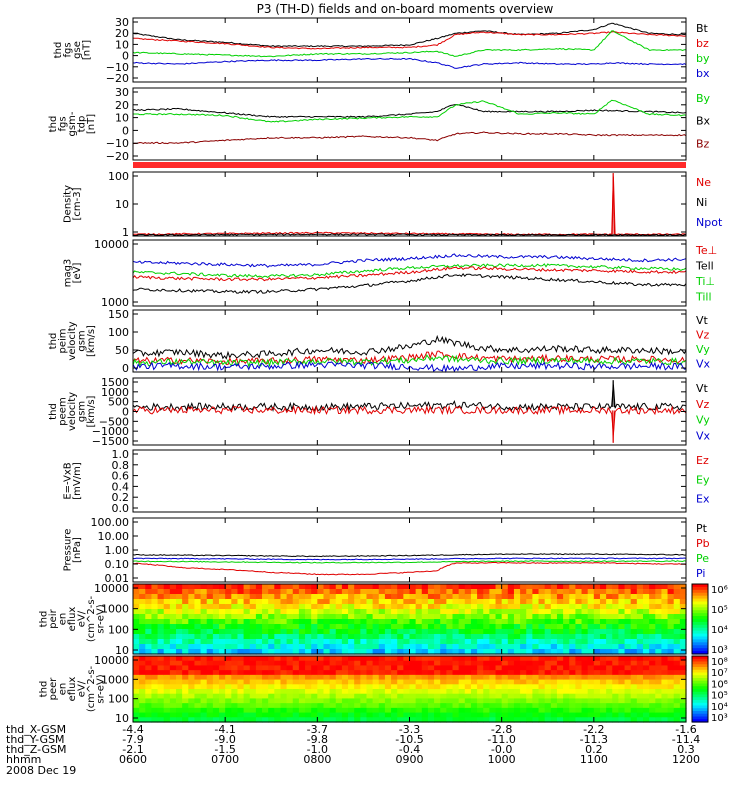  What do you see at coordinates (409, 555) in the screenshot?
I see `series-line` at bounding box center [409, 555].